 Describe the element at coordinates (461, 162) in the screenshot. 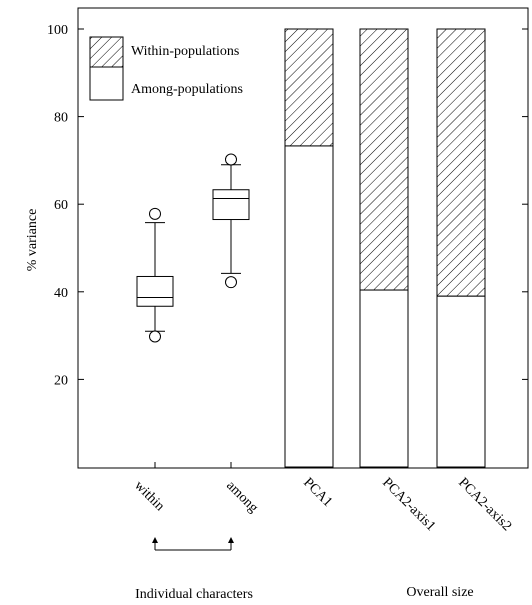

I see `bar-within-PCA2-axis2` at that location.